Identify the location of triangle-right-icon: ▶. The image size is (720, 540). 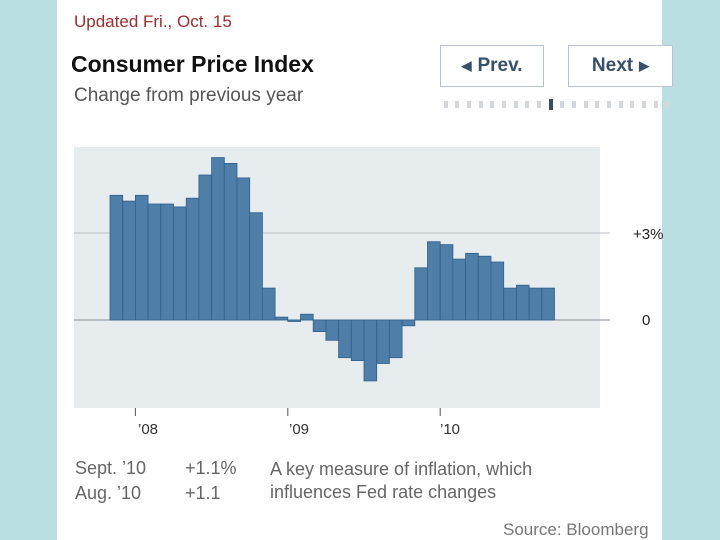
(644, 65).